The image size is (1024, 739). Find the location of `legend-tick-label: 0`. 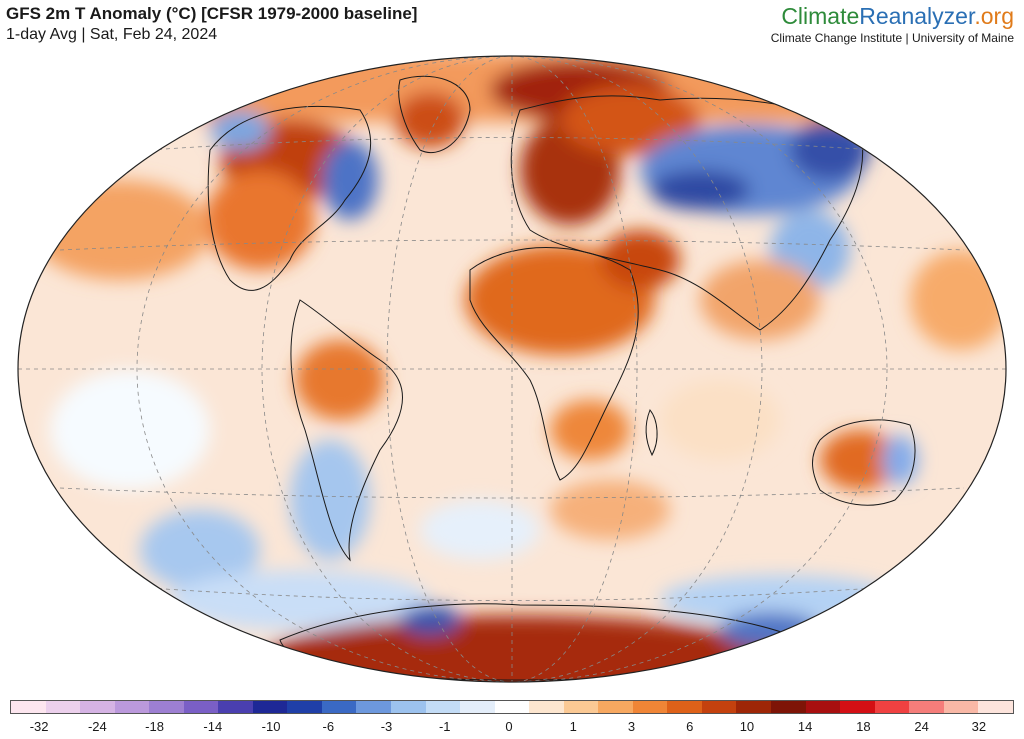

legend-tick-label: 0 is located at coordinates (509, 726).